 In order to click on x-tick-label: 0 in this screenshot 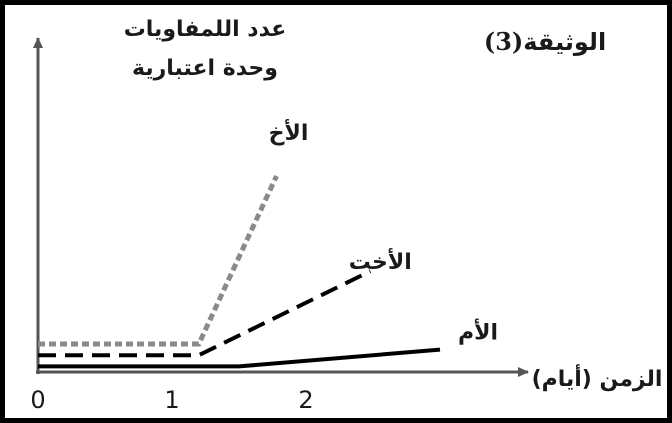, I will do `click(37, 400)`.